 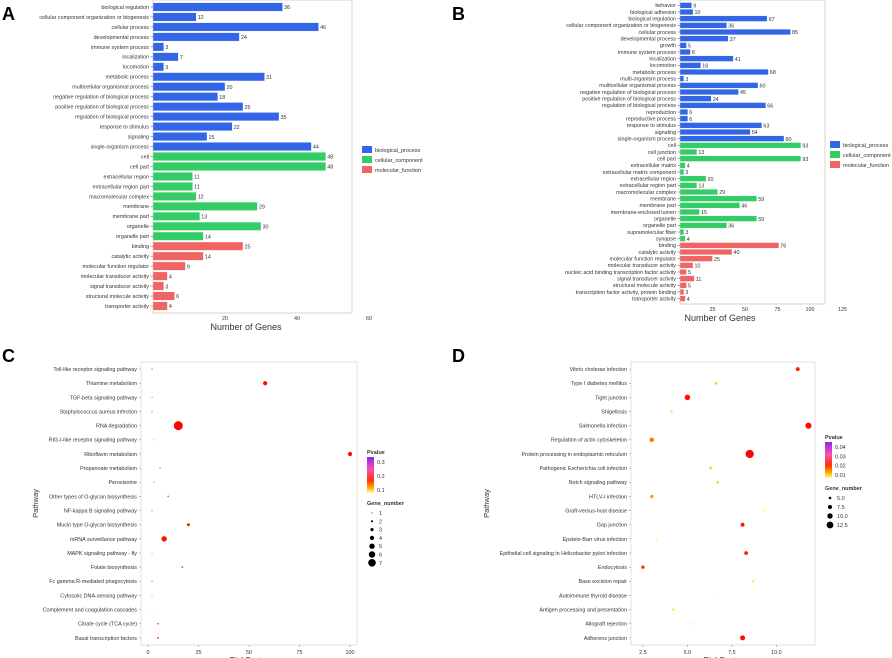 I want to click on bar-value-label: 40, so click(x=737, y=253).